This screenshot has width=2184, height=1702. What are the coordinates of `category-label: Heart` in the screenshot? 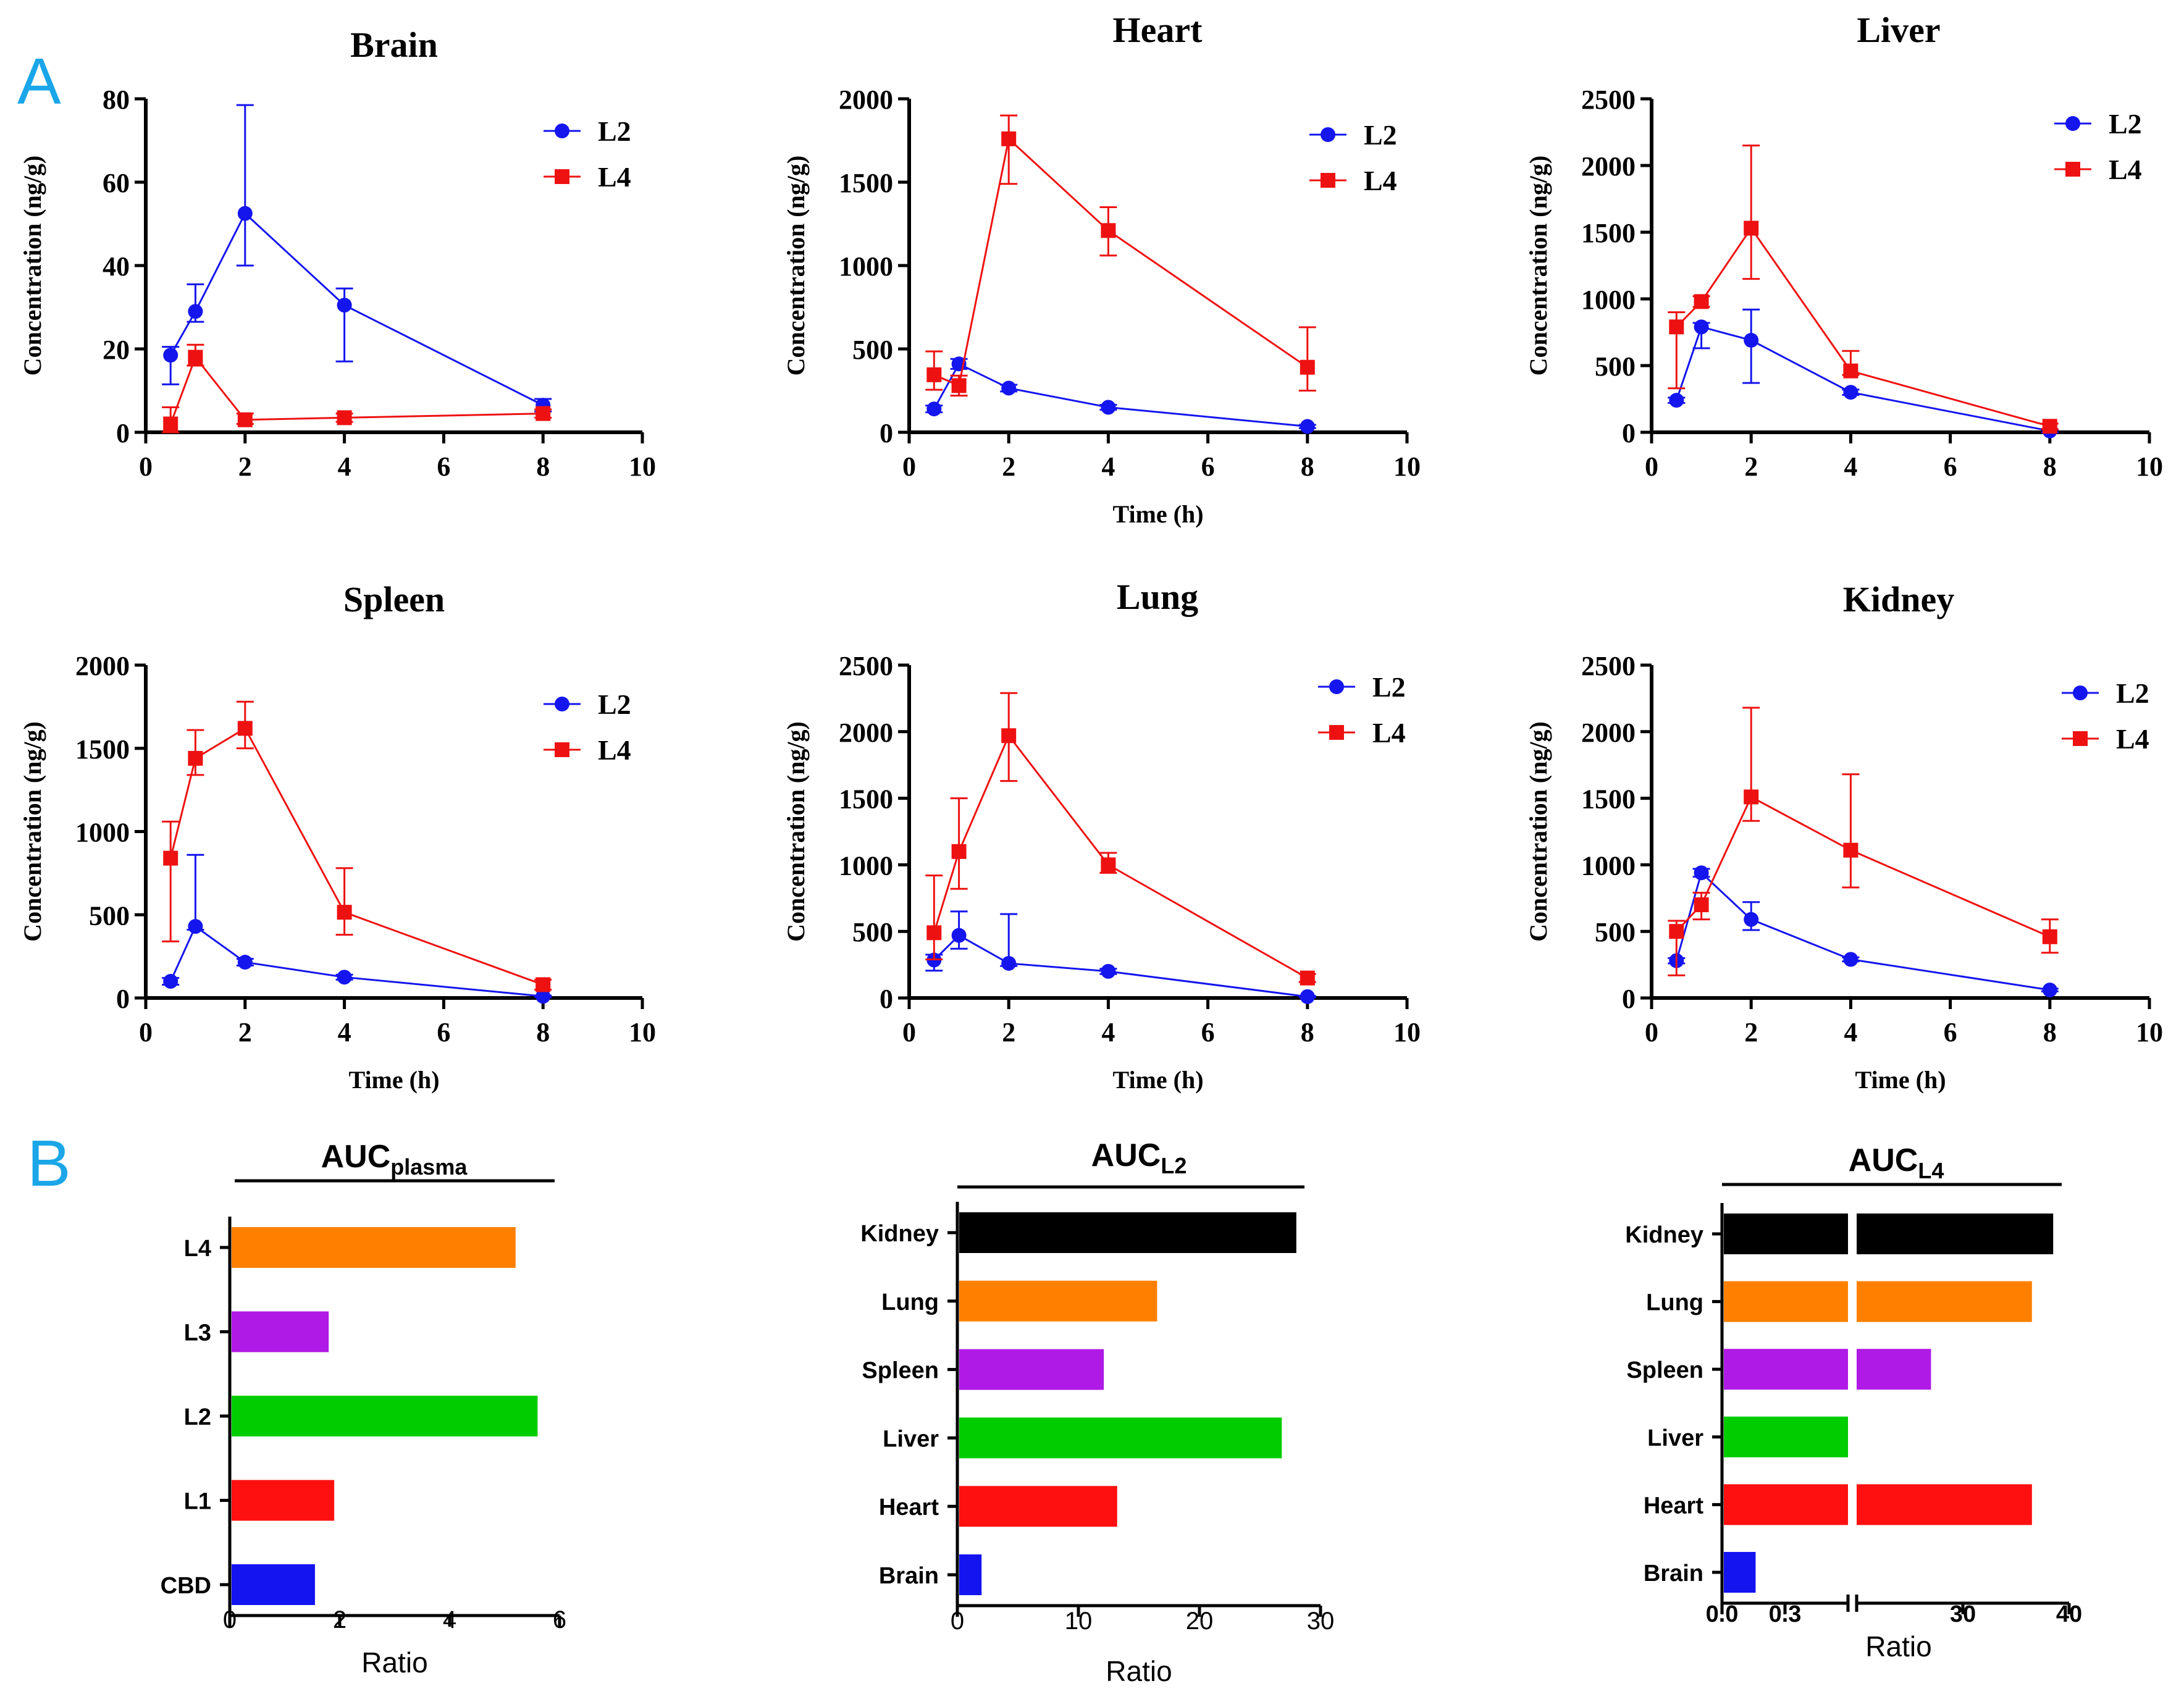 It's located at (909, 1507).